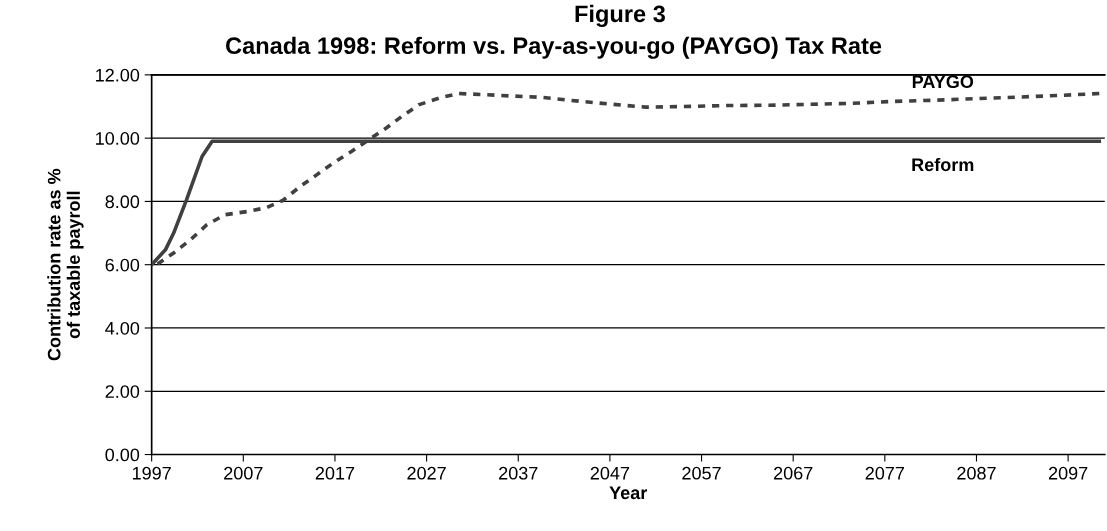 This screenshot has width=1107, height=531. What do you see at coordinates (122, 455) in the screenshot?
I see `y-tick-label: 0.00` at bounding box center [122, 455].